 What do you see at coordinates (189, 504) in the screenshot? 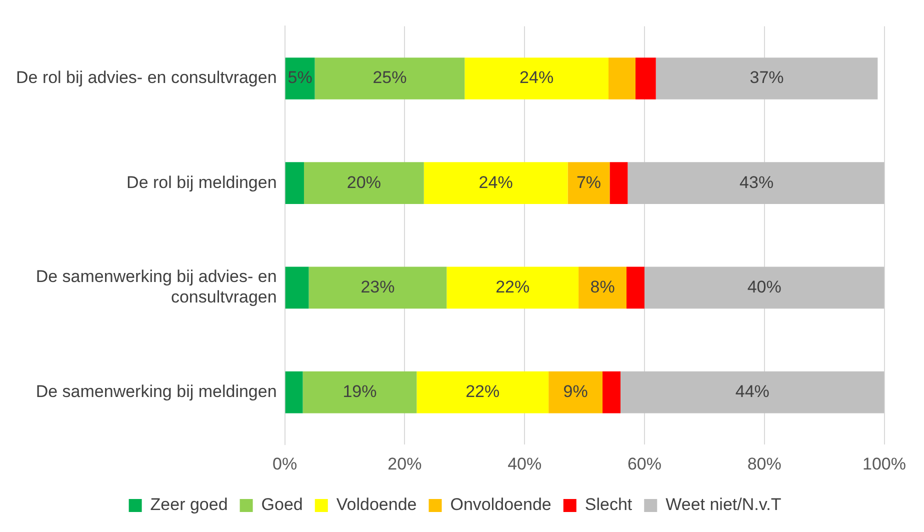
I see `legend-label: Zeer goed` at bounding box center [189, 504].